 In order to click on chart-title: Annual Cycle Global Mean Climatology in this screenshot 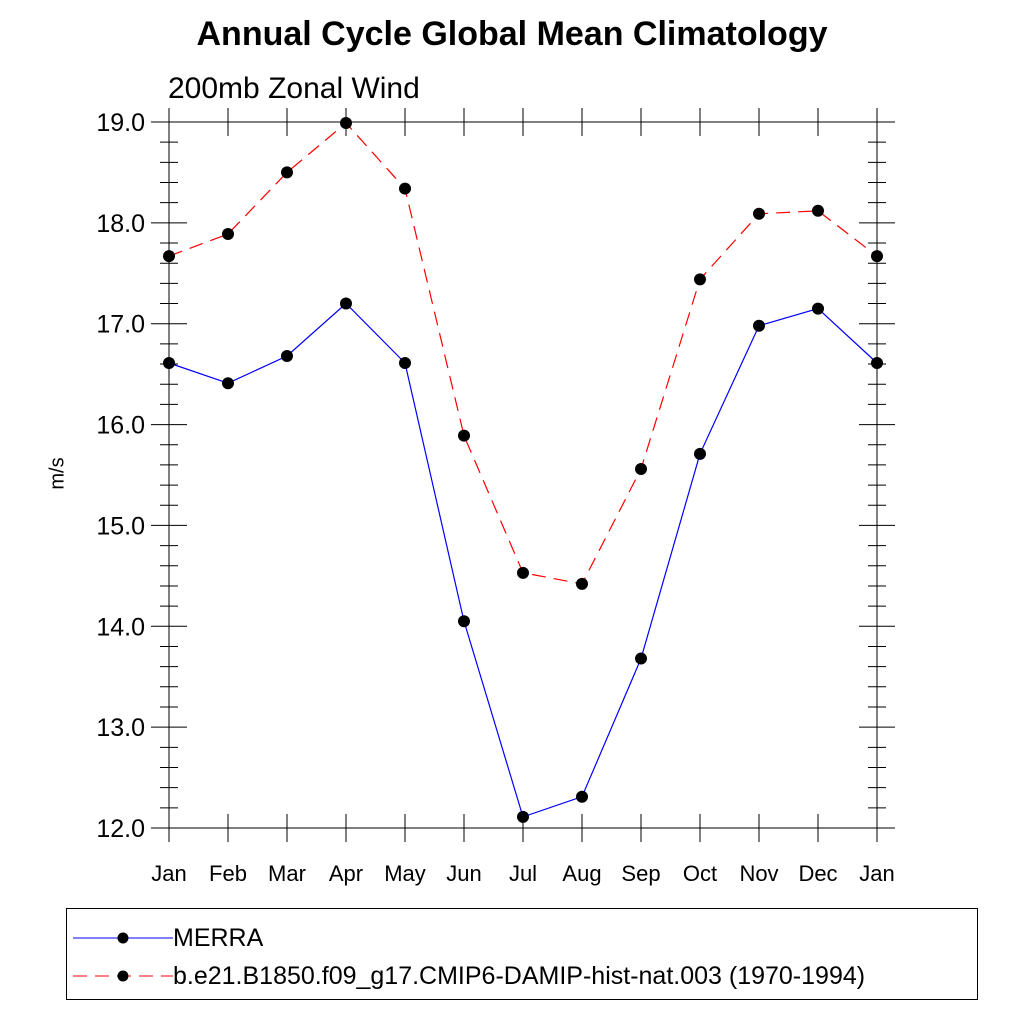, I will do `click(512, 34)`.